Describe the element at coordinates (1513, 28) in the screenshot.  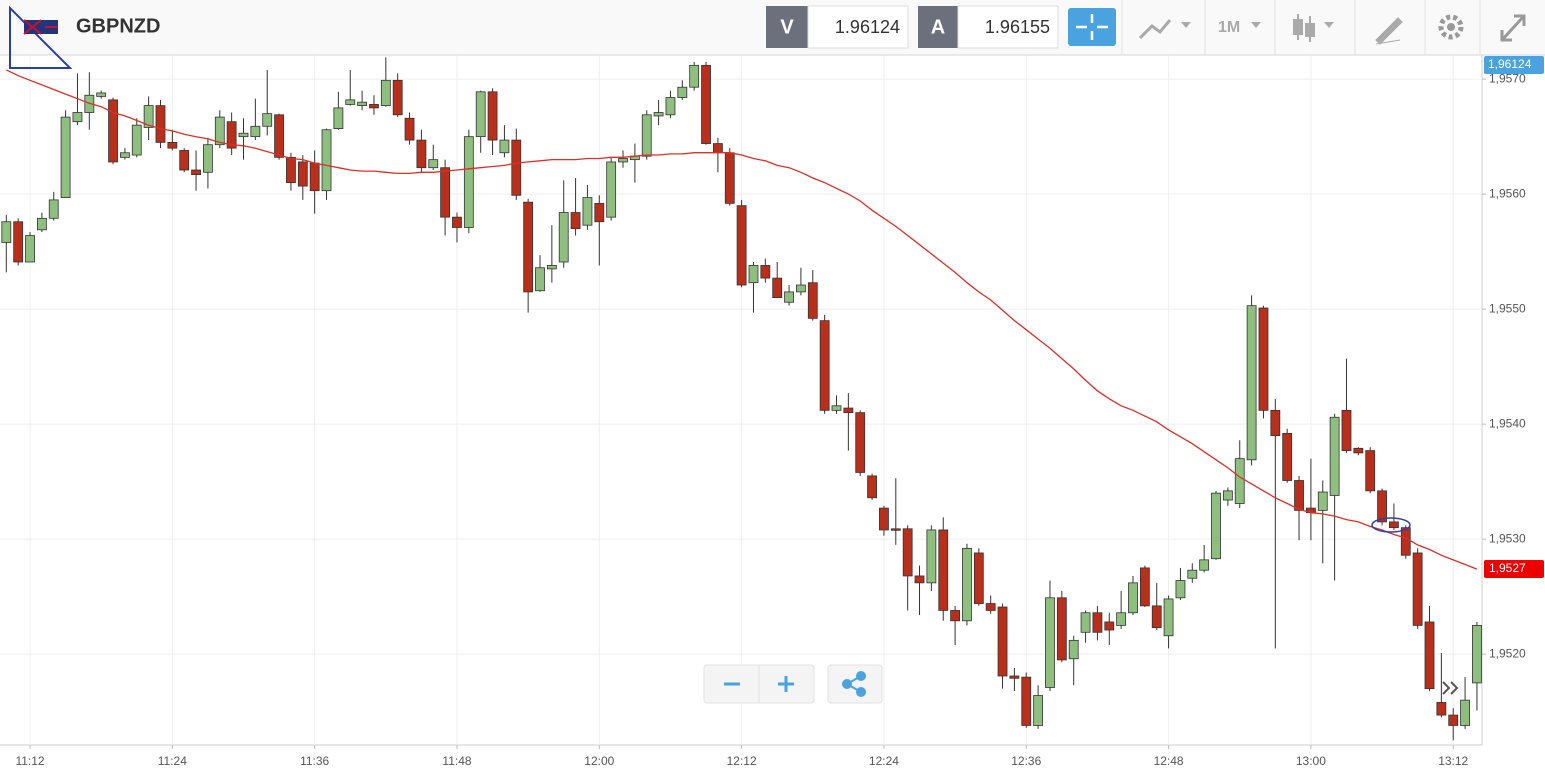
I see `fullscreen-icon` at that location.